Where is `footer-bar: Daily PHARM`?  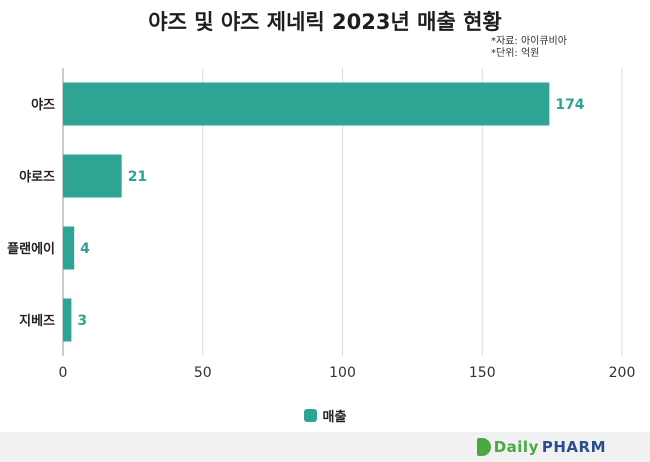
footer-bar: Daily PHARM is located at coordinates (325, 447).